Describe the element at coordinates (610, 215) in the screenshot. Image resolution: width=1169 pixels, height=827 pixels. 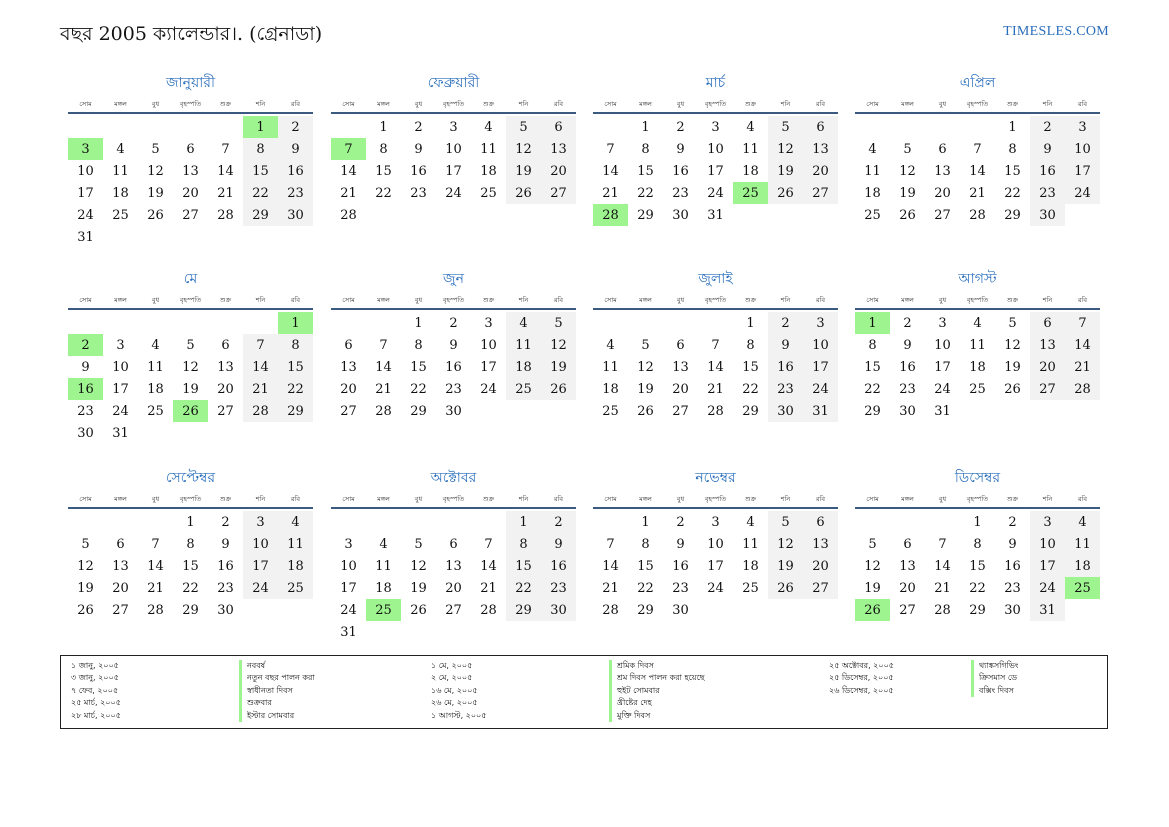
I see `holiday-day-cell: 28` at that location.